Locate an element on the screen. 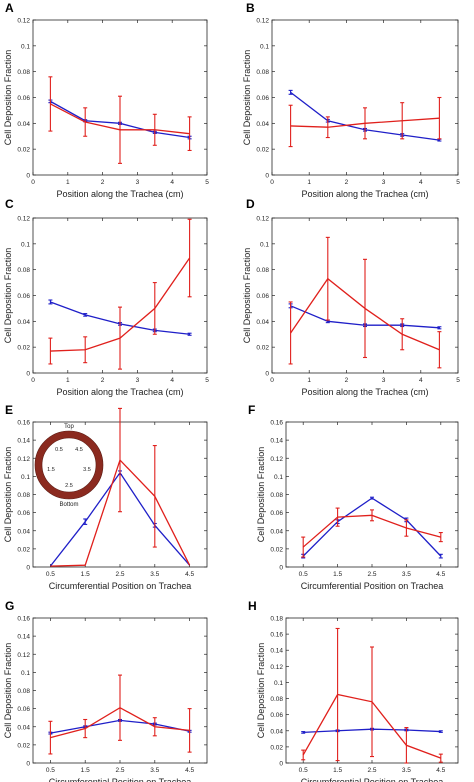 This screenshot has height=782, width=474. inset-position-label: 4.5 is located at coordinates (79, 450).